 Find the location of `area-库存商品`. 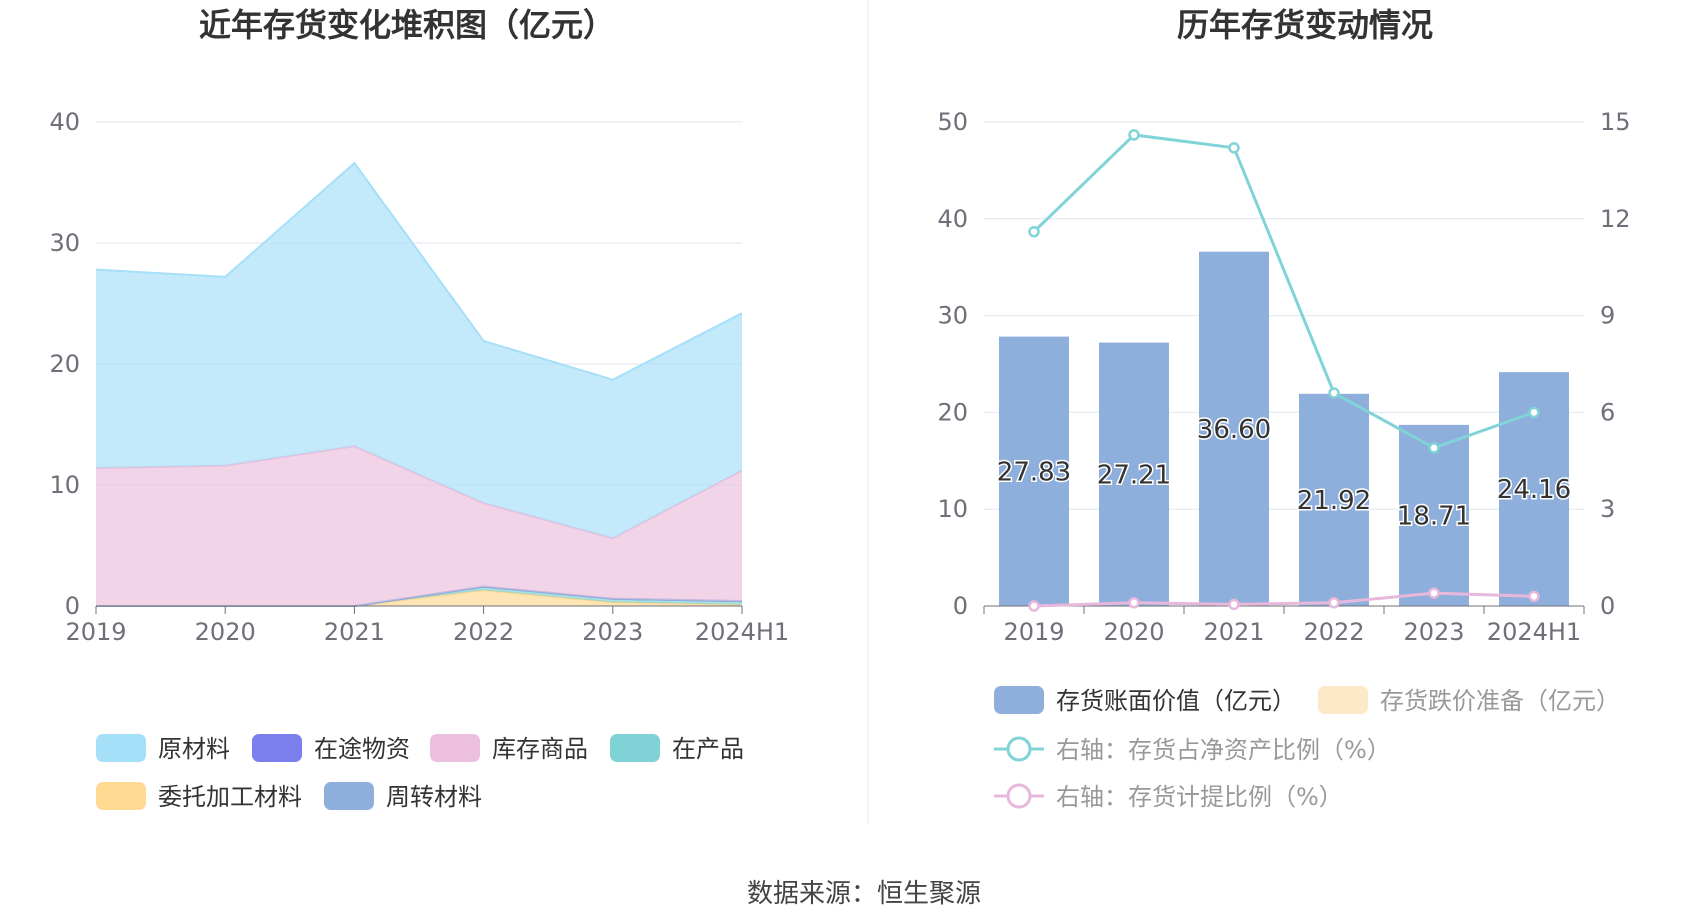

area-库存商品 is located at coordinates (419, 526).